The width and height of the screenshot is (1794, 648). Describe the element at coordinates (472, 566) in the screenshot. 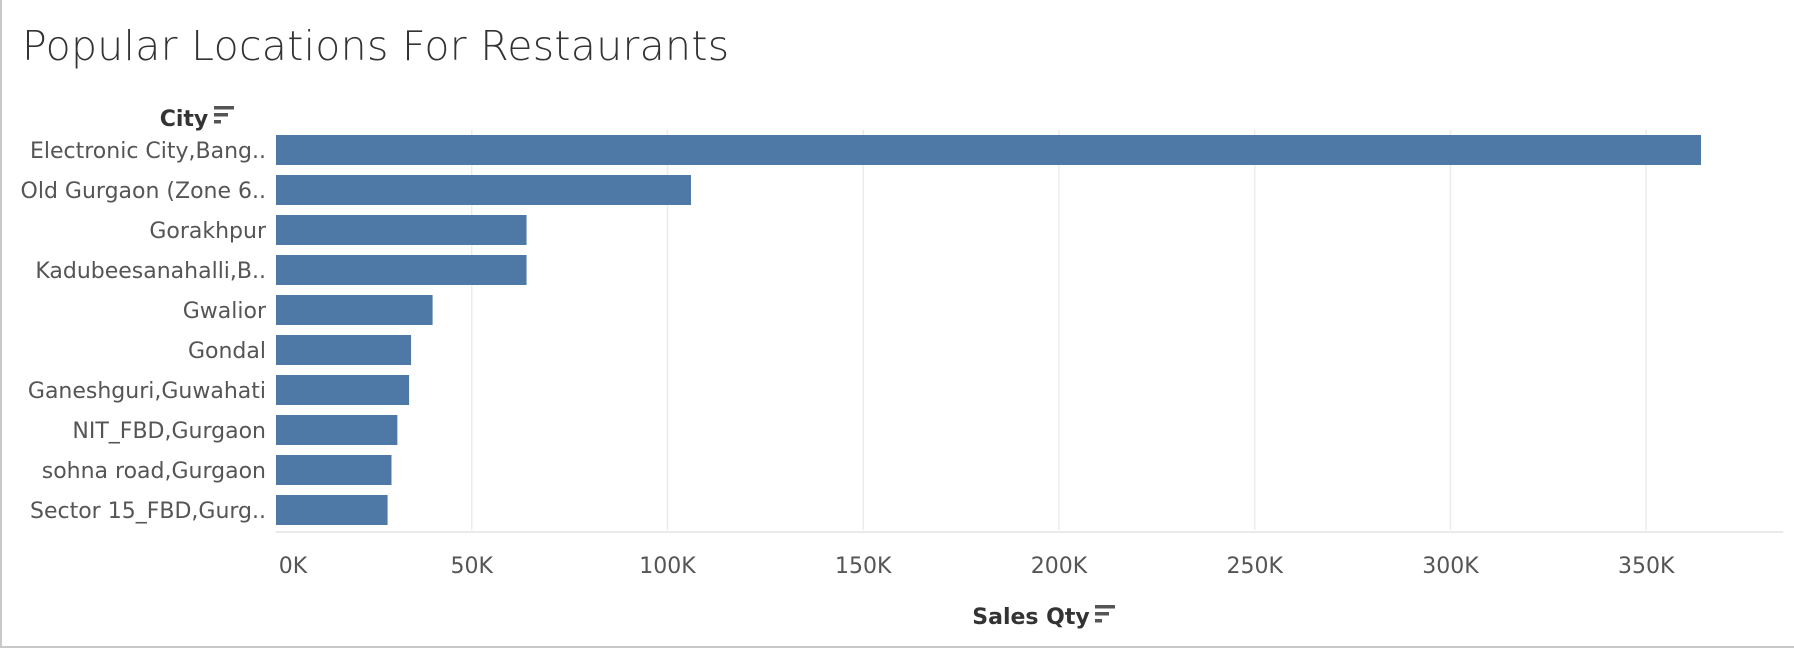

I see `x-tick-label: 50K` at that location.